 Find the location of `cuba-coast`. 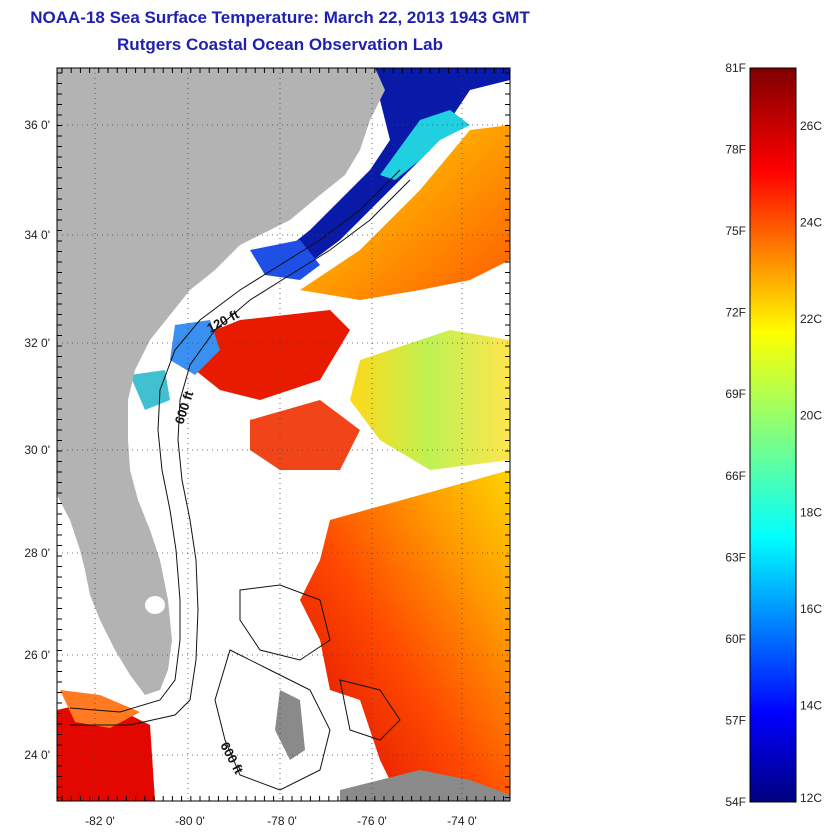

cuba-coast is located at coordinates (425, 785).